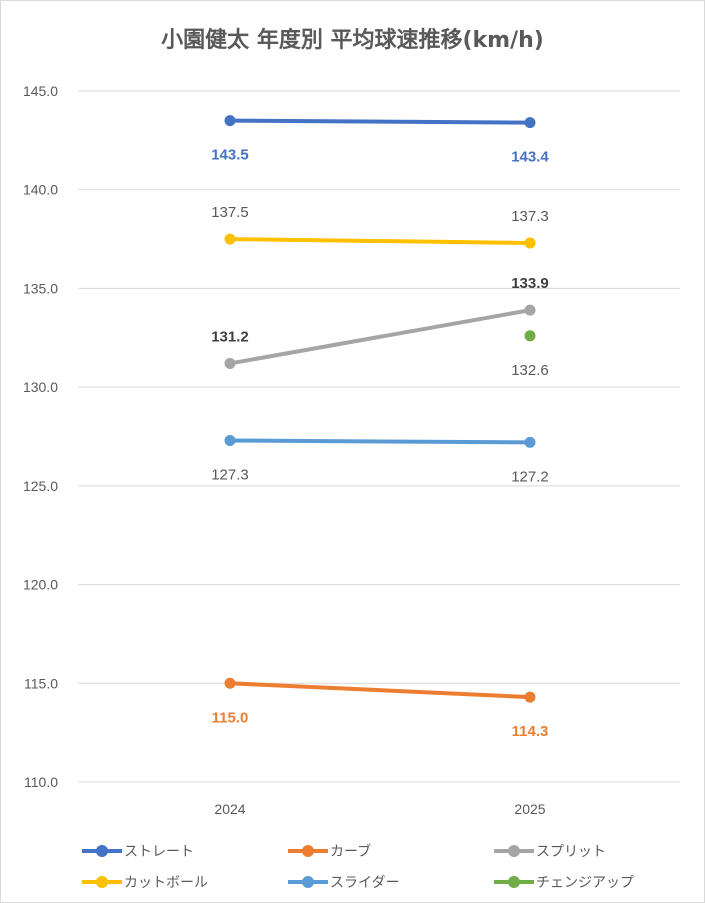 Image resolution: width=705 pixels, height=903 pixels. I want to click on data-label: 131.2, so click(230, 336).